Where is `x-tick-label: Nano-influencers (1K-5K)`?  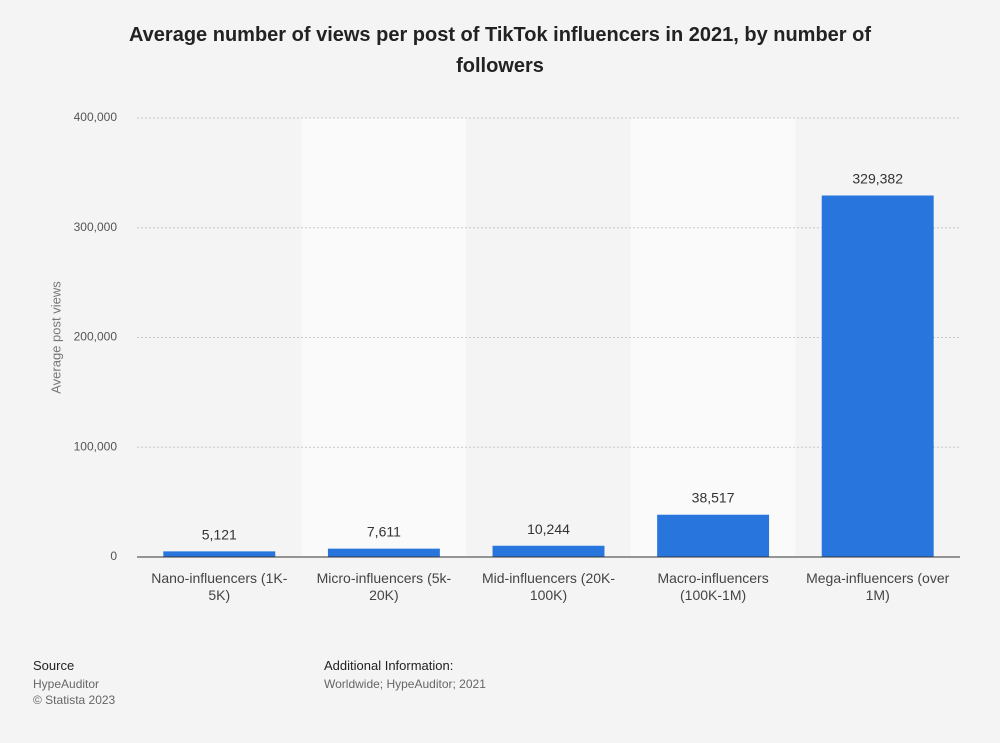 x-tick-label: Nano-influencers (1K-5K) is located at coordinates (219, 586).